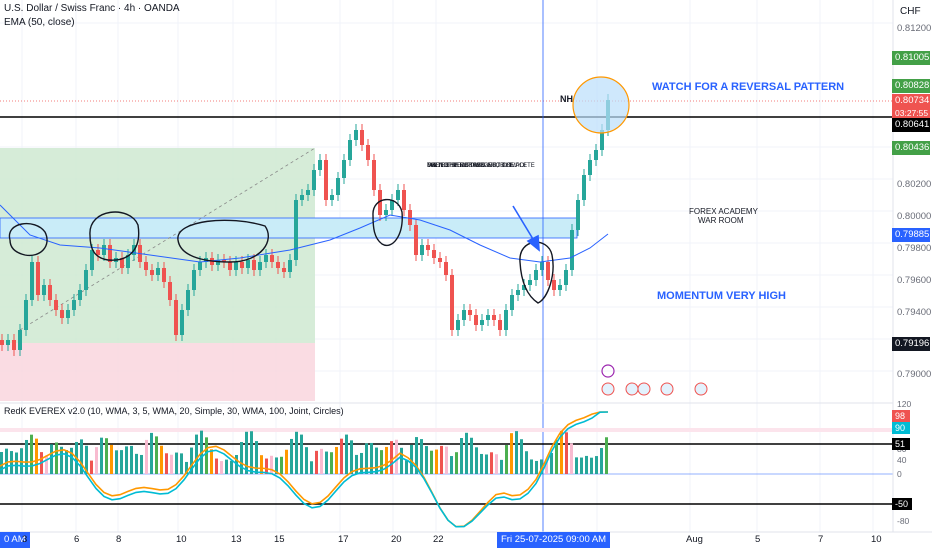 The image size is (932, 550). I want to click on price-tag-resistance: 0.80641, so click(911, 125).